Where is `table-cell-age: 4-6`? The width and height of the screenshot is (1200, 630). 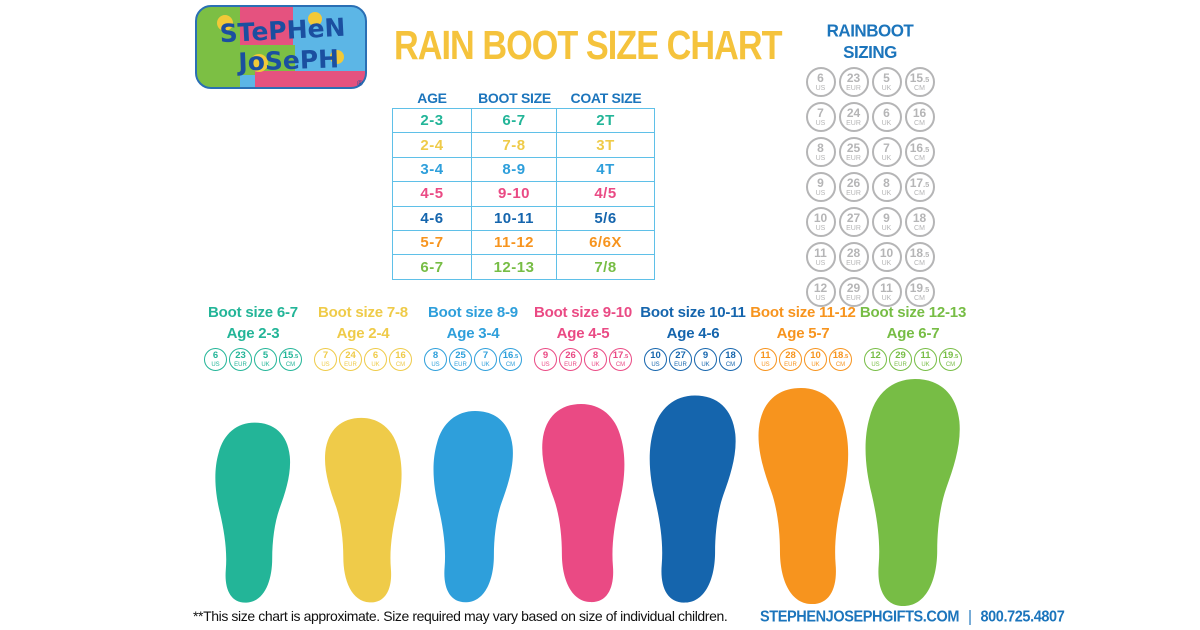
table-cell-age: 4-6 is located at coordinates (432, 218).